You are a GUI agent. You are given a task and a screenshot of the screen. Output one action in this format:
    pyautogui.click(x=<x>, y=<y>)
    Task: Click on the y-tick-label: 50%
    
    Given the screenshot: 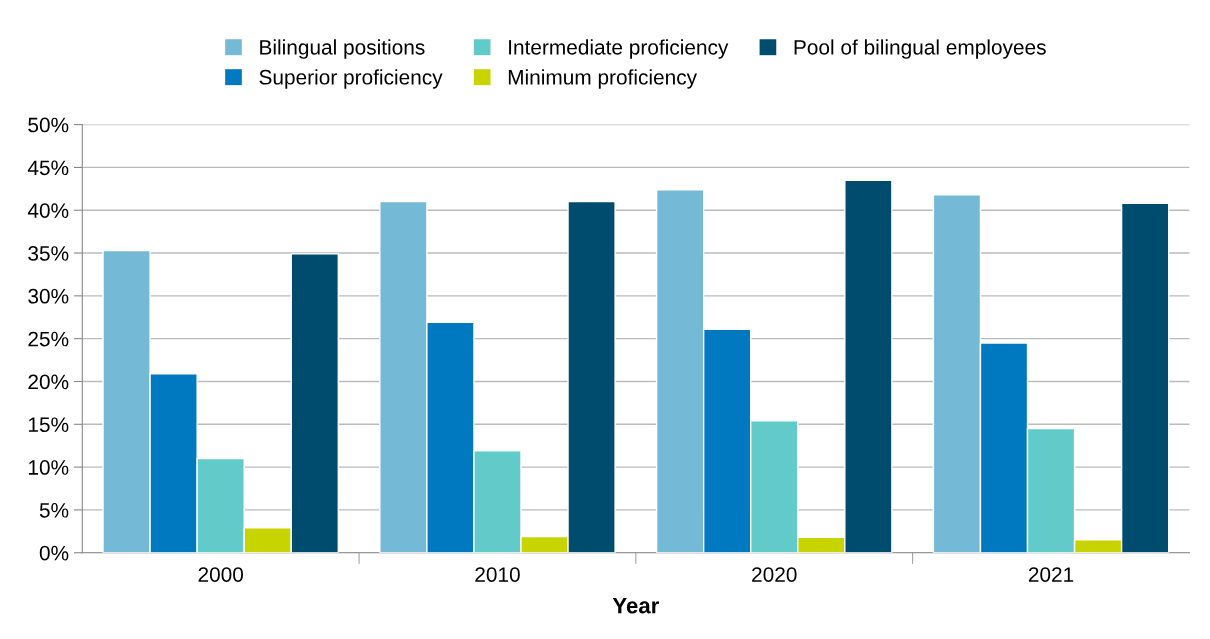 What is the action you would take?
    pyautogui.click(x=48, y=125)
    